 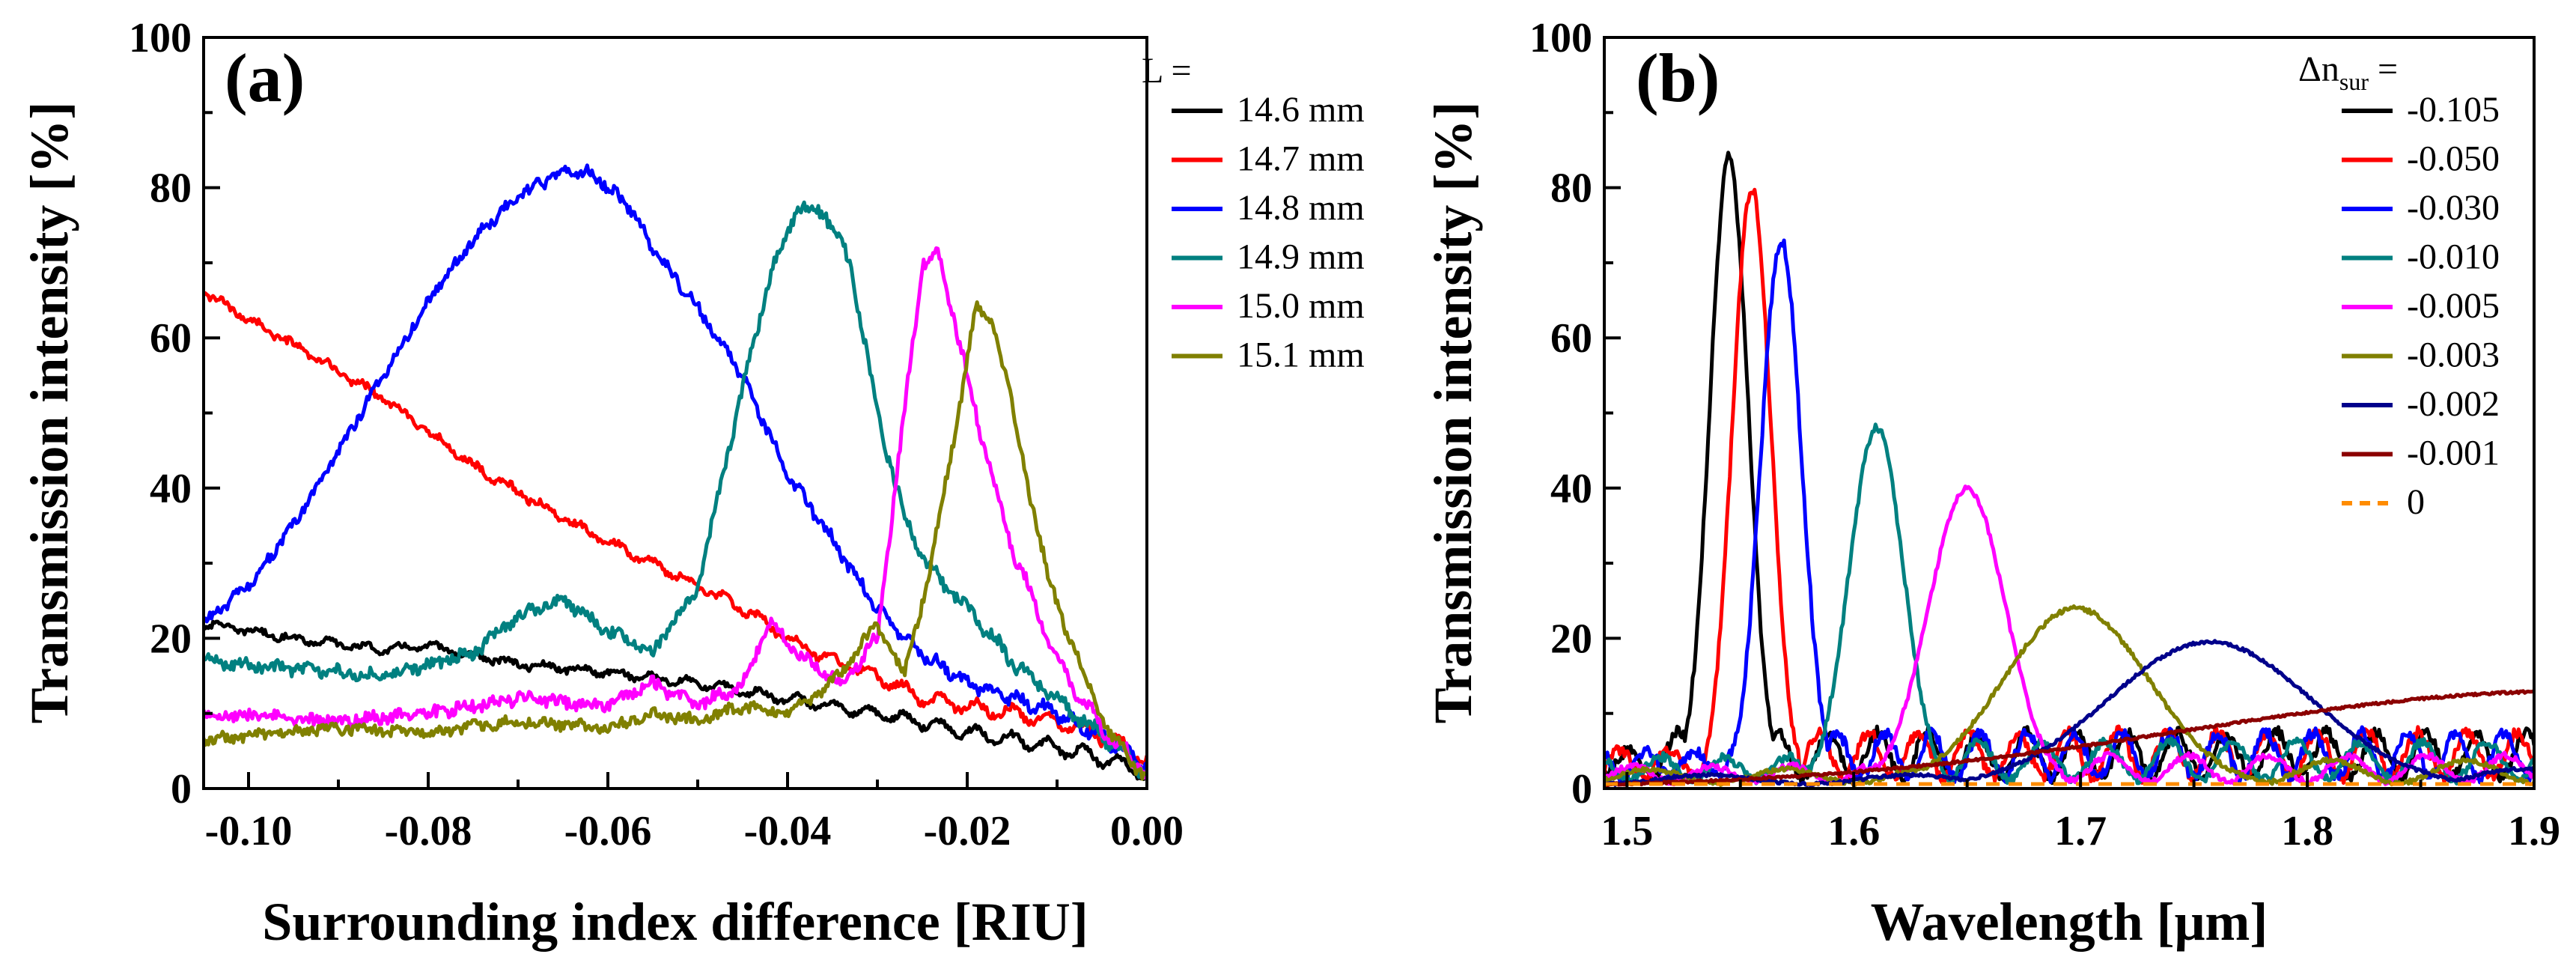 What do you see at coordinates (1571, 489) in the screenshot?
I see `y-tick-label-b-2: 40` at bounding box center [1571, 489].